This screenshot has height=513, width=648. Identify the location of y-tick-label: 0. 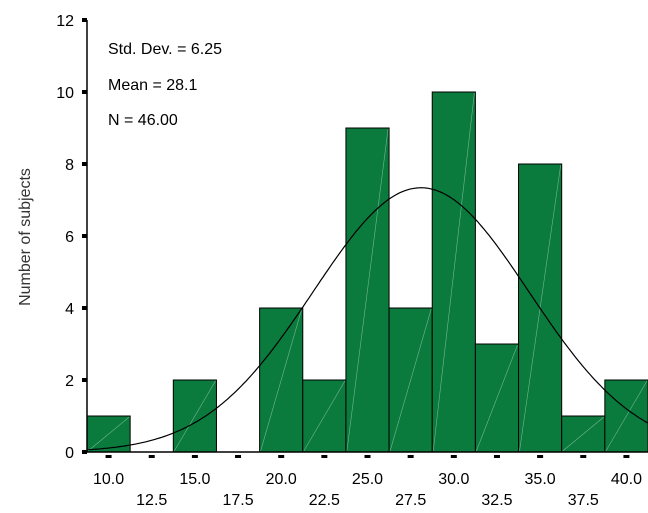
(69, 453).